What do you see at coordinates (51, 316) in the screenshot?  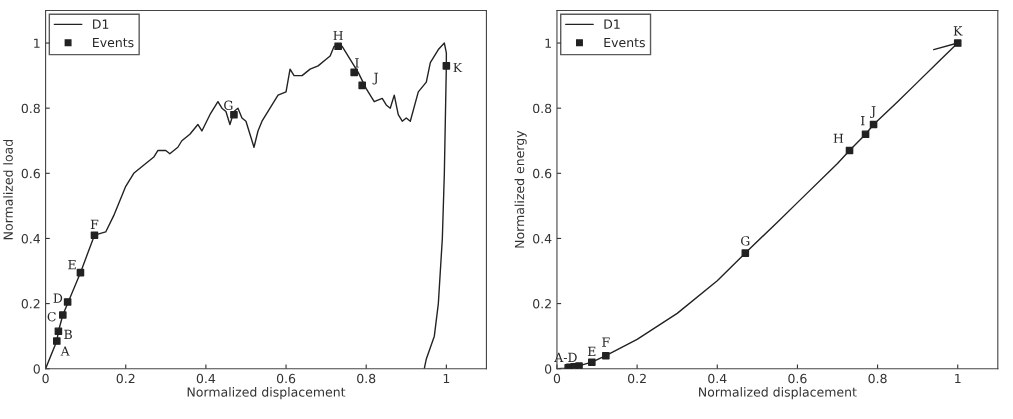 I see `annotation: C` at bounding box center [51, 316].